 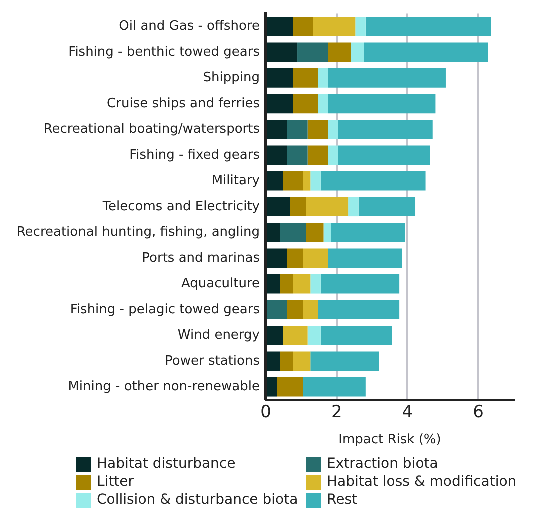 I want to click on x-tick-label: 2, so click(x=336, y=412).